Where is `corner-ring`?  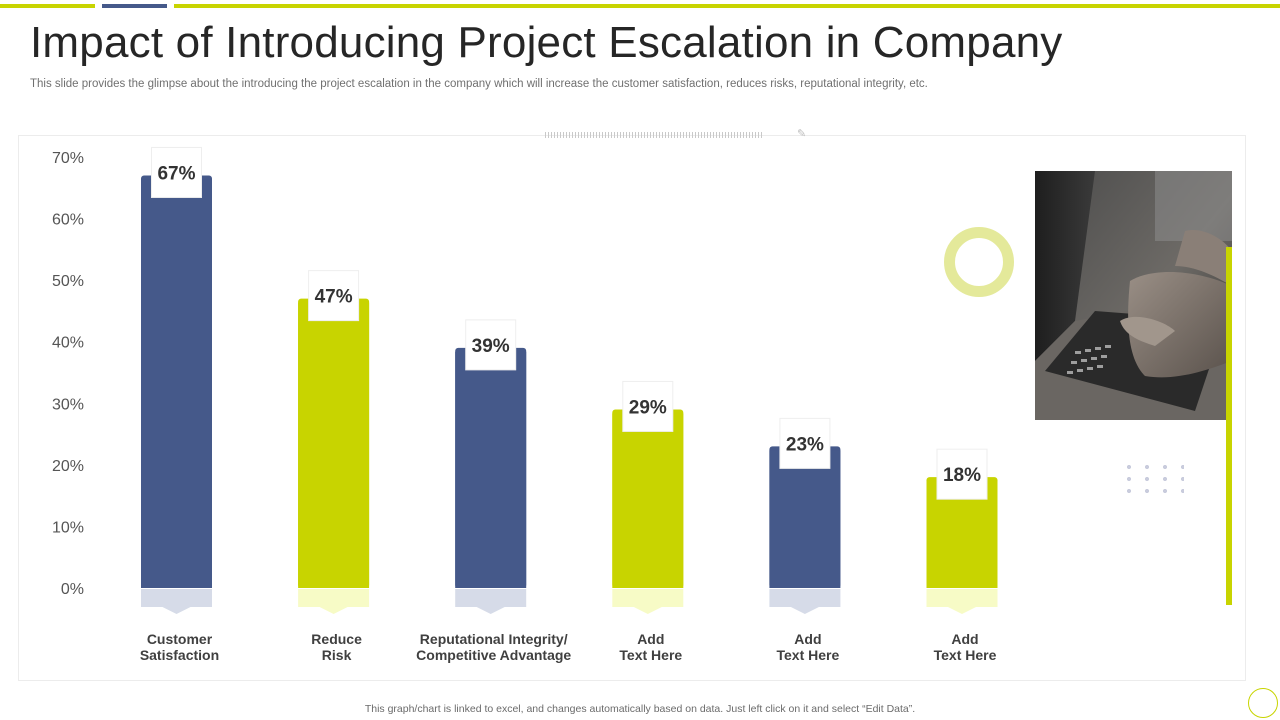 corner-ring is located at coordinates (1263, 703).